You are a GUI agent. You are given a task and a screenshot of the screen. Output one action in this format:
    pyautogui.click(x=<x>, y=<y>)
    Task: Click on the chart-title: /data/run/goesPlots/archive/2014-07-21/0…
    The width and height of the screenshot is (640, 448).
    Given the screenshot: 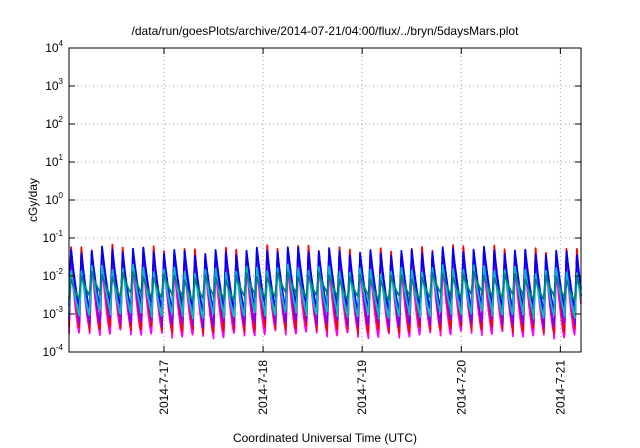 What is the action you would take?
    pyautogui.click(x=326, y=31)
    